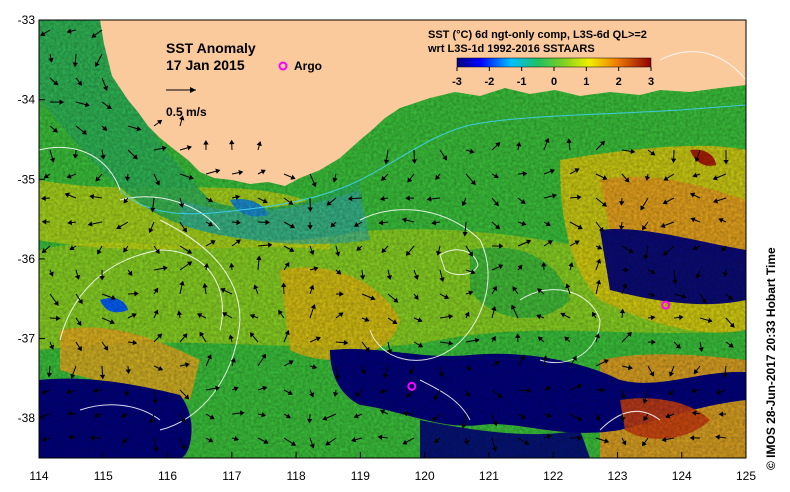  I want to click on y-tick-label: -38, so click(27, 418).